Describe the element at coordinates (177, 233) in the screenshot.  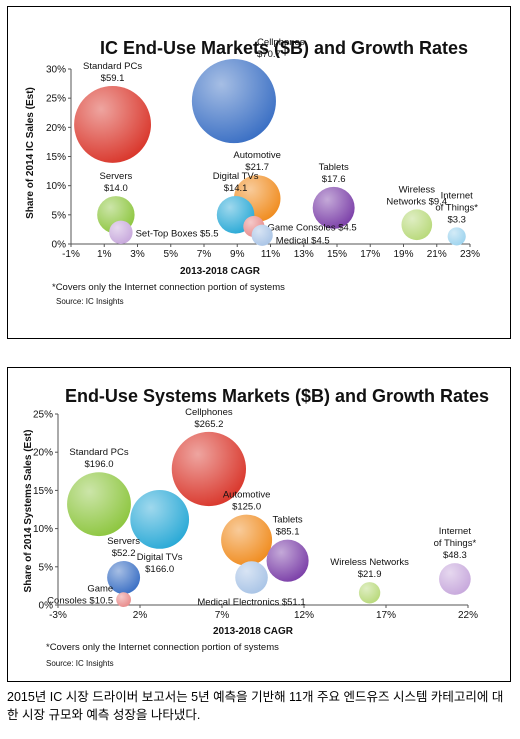
I see `bubble-label-set-top-boxes: Set-Top Boxes $5.5` at that location.